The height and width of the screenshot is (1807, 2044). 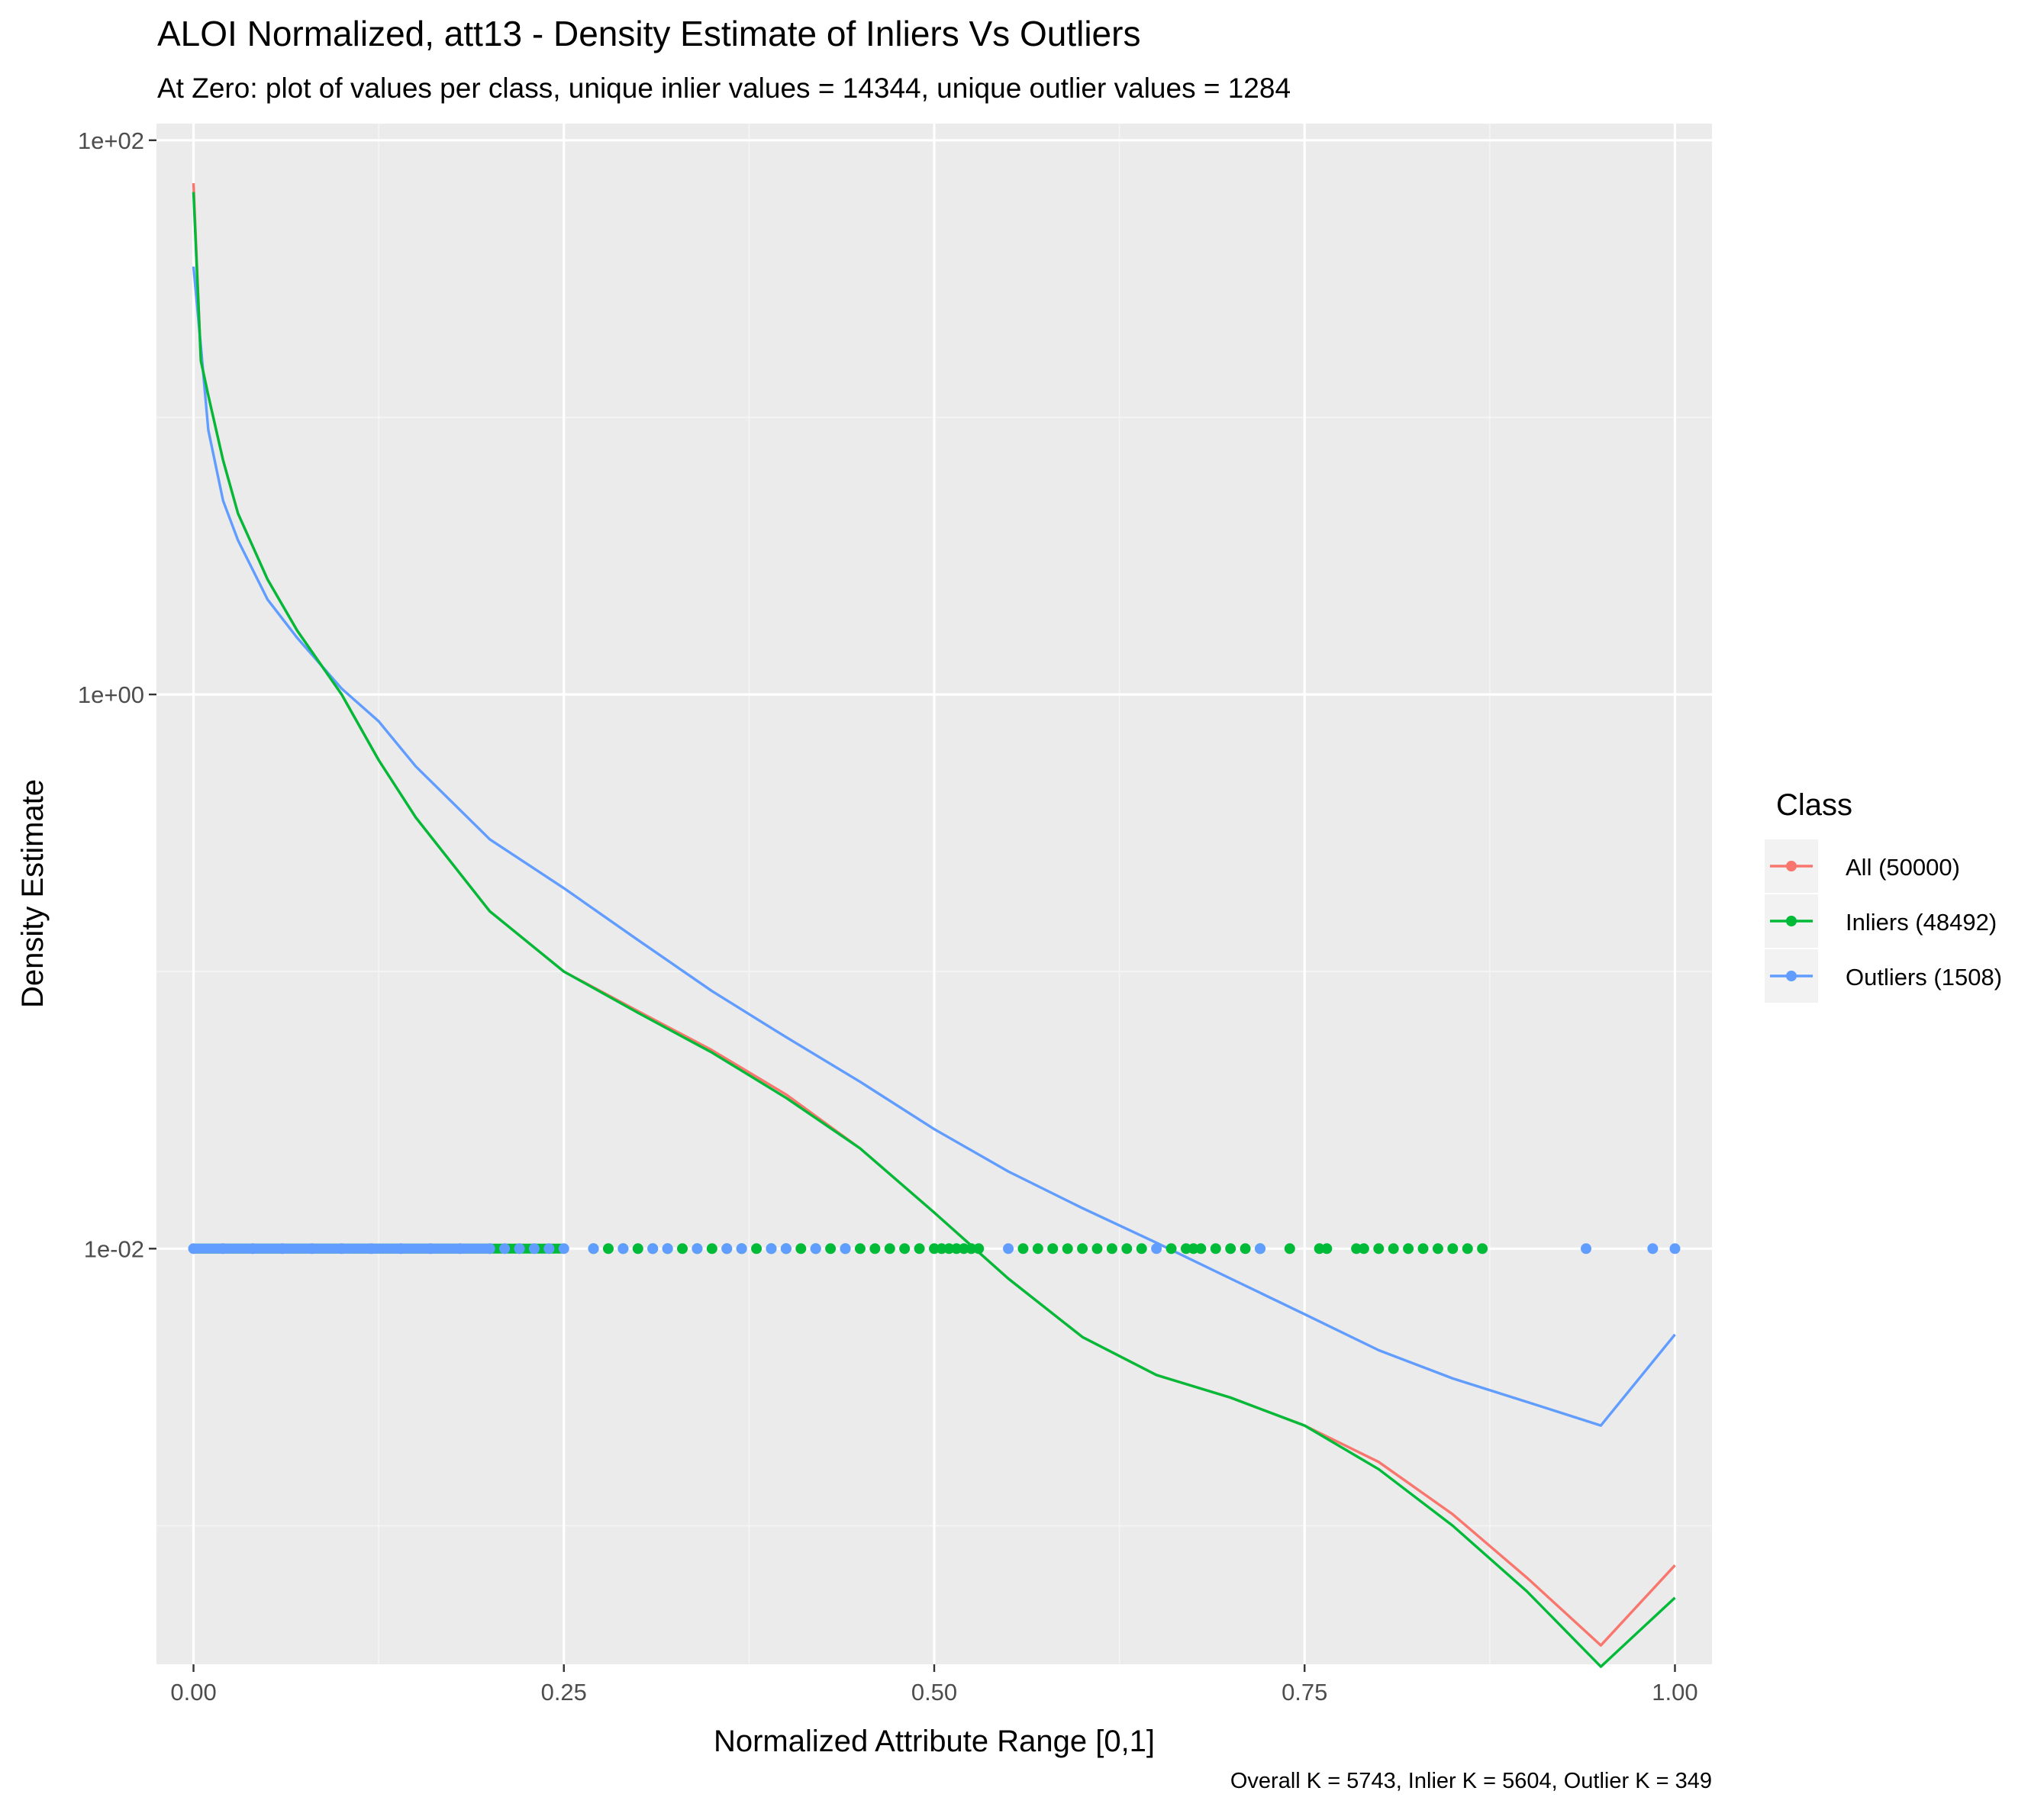 I want to click on legend-label-outliers: Outliers (1508), so click(x=1924, y=977).